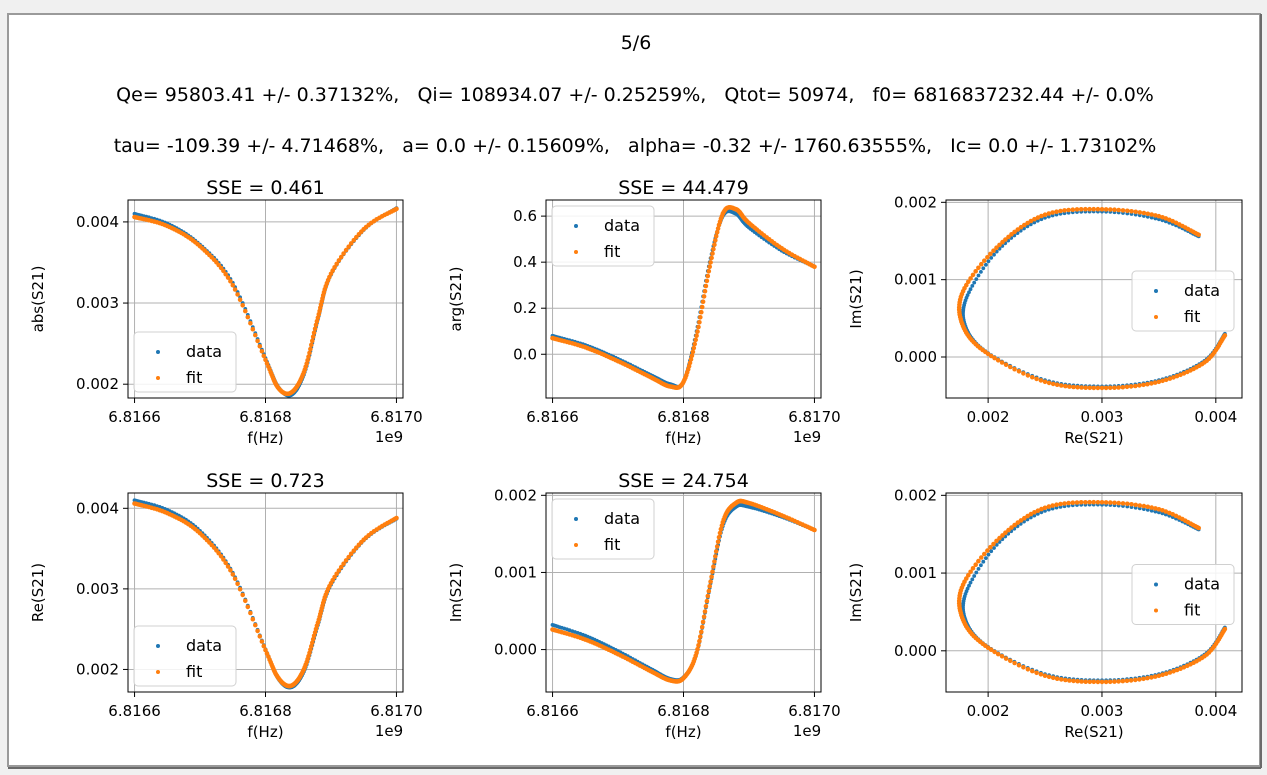 The image size is (1267, 775). I want to click on legend-box, so click(603, 236).